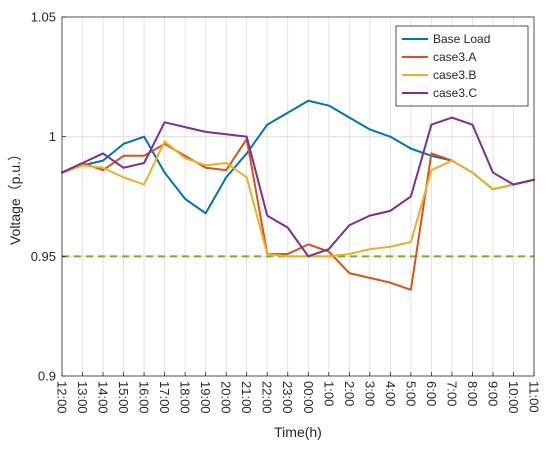 The width and height of the screenshot is (550, 451). I want to click on y-axis-label: Voltage（p.u.）, so click(15, 196).